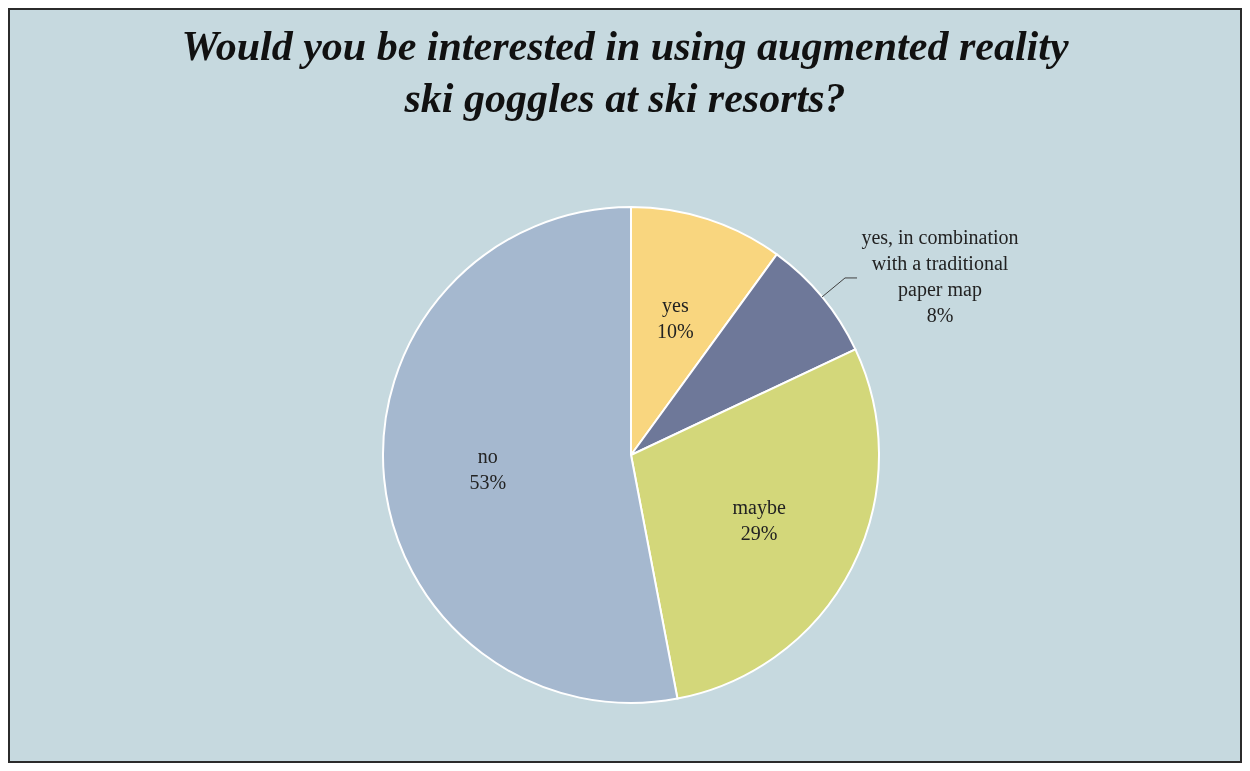  What do you see at coordinates (940, 315) in the screenshot?
I see `data-label: 8%` at bounding box center [940, 315].